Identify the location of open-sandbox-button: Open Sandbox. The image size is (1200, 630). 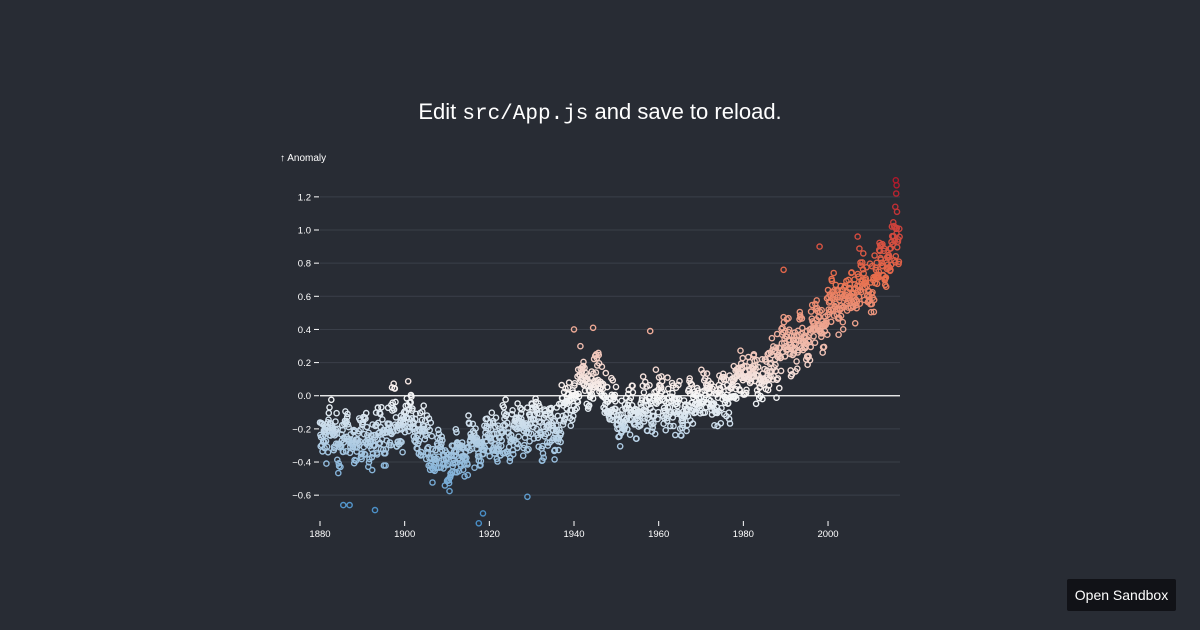
(1121, 595).